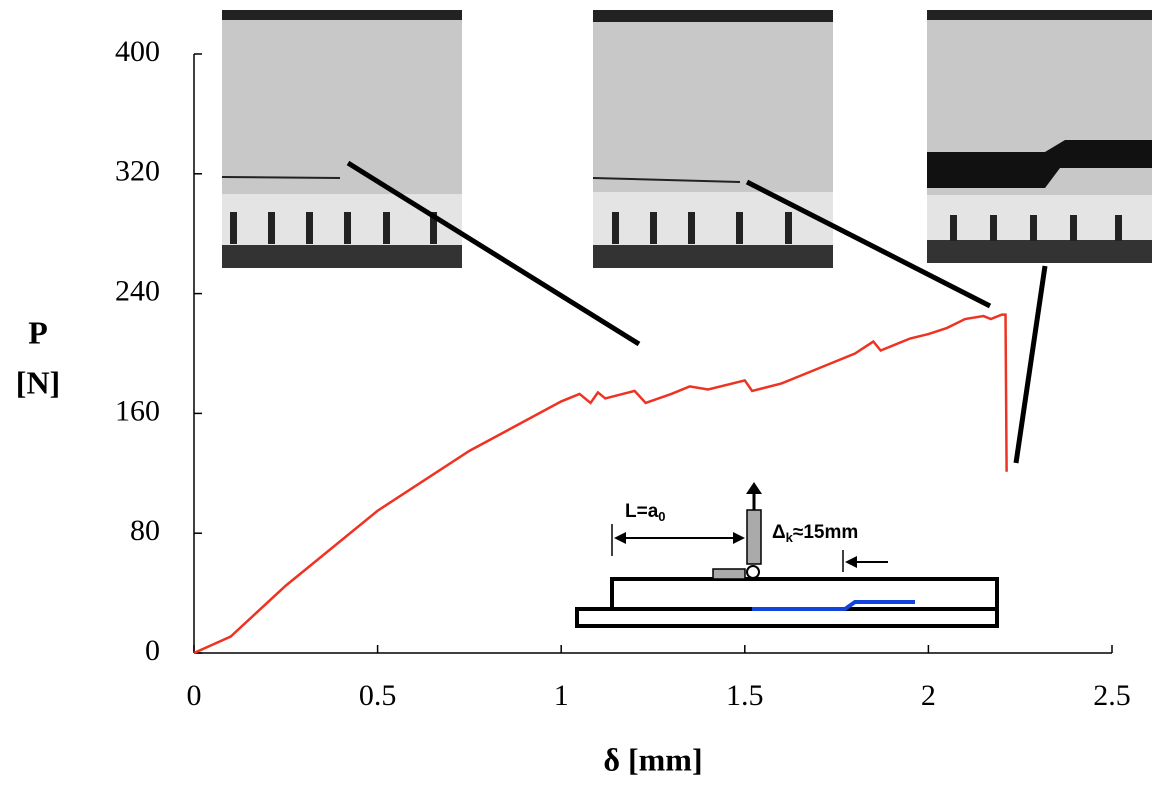  Describe the element at coordinates (378, 695) in the screenshot. I see `x-tick-label: 0.5` at that location.